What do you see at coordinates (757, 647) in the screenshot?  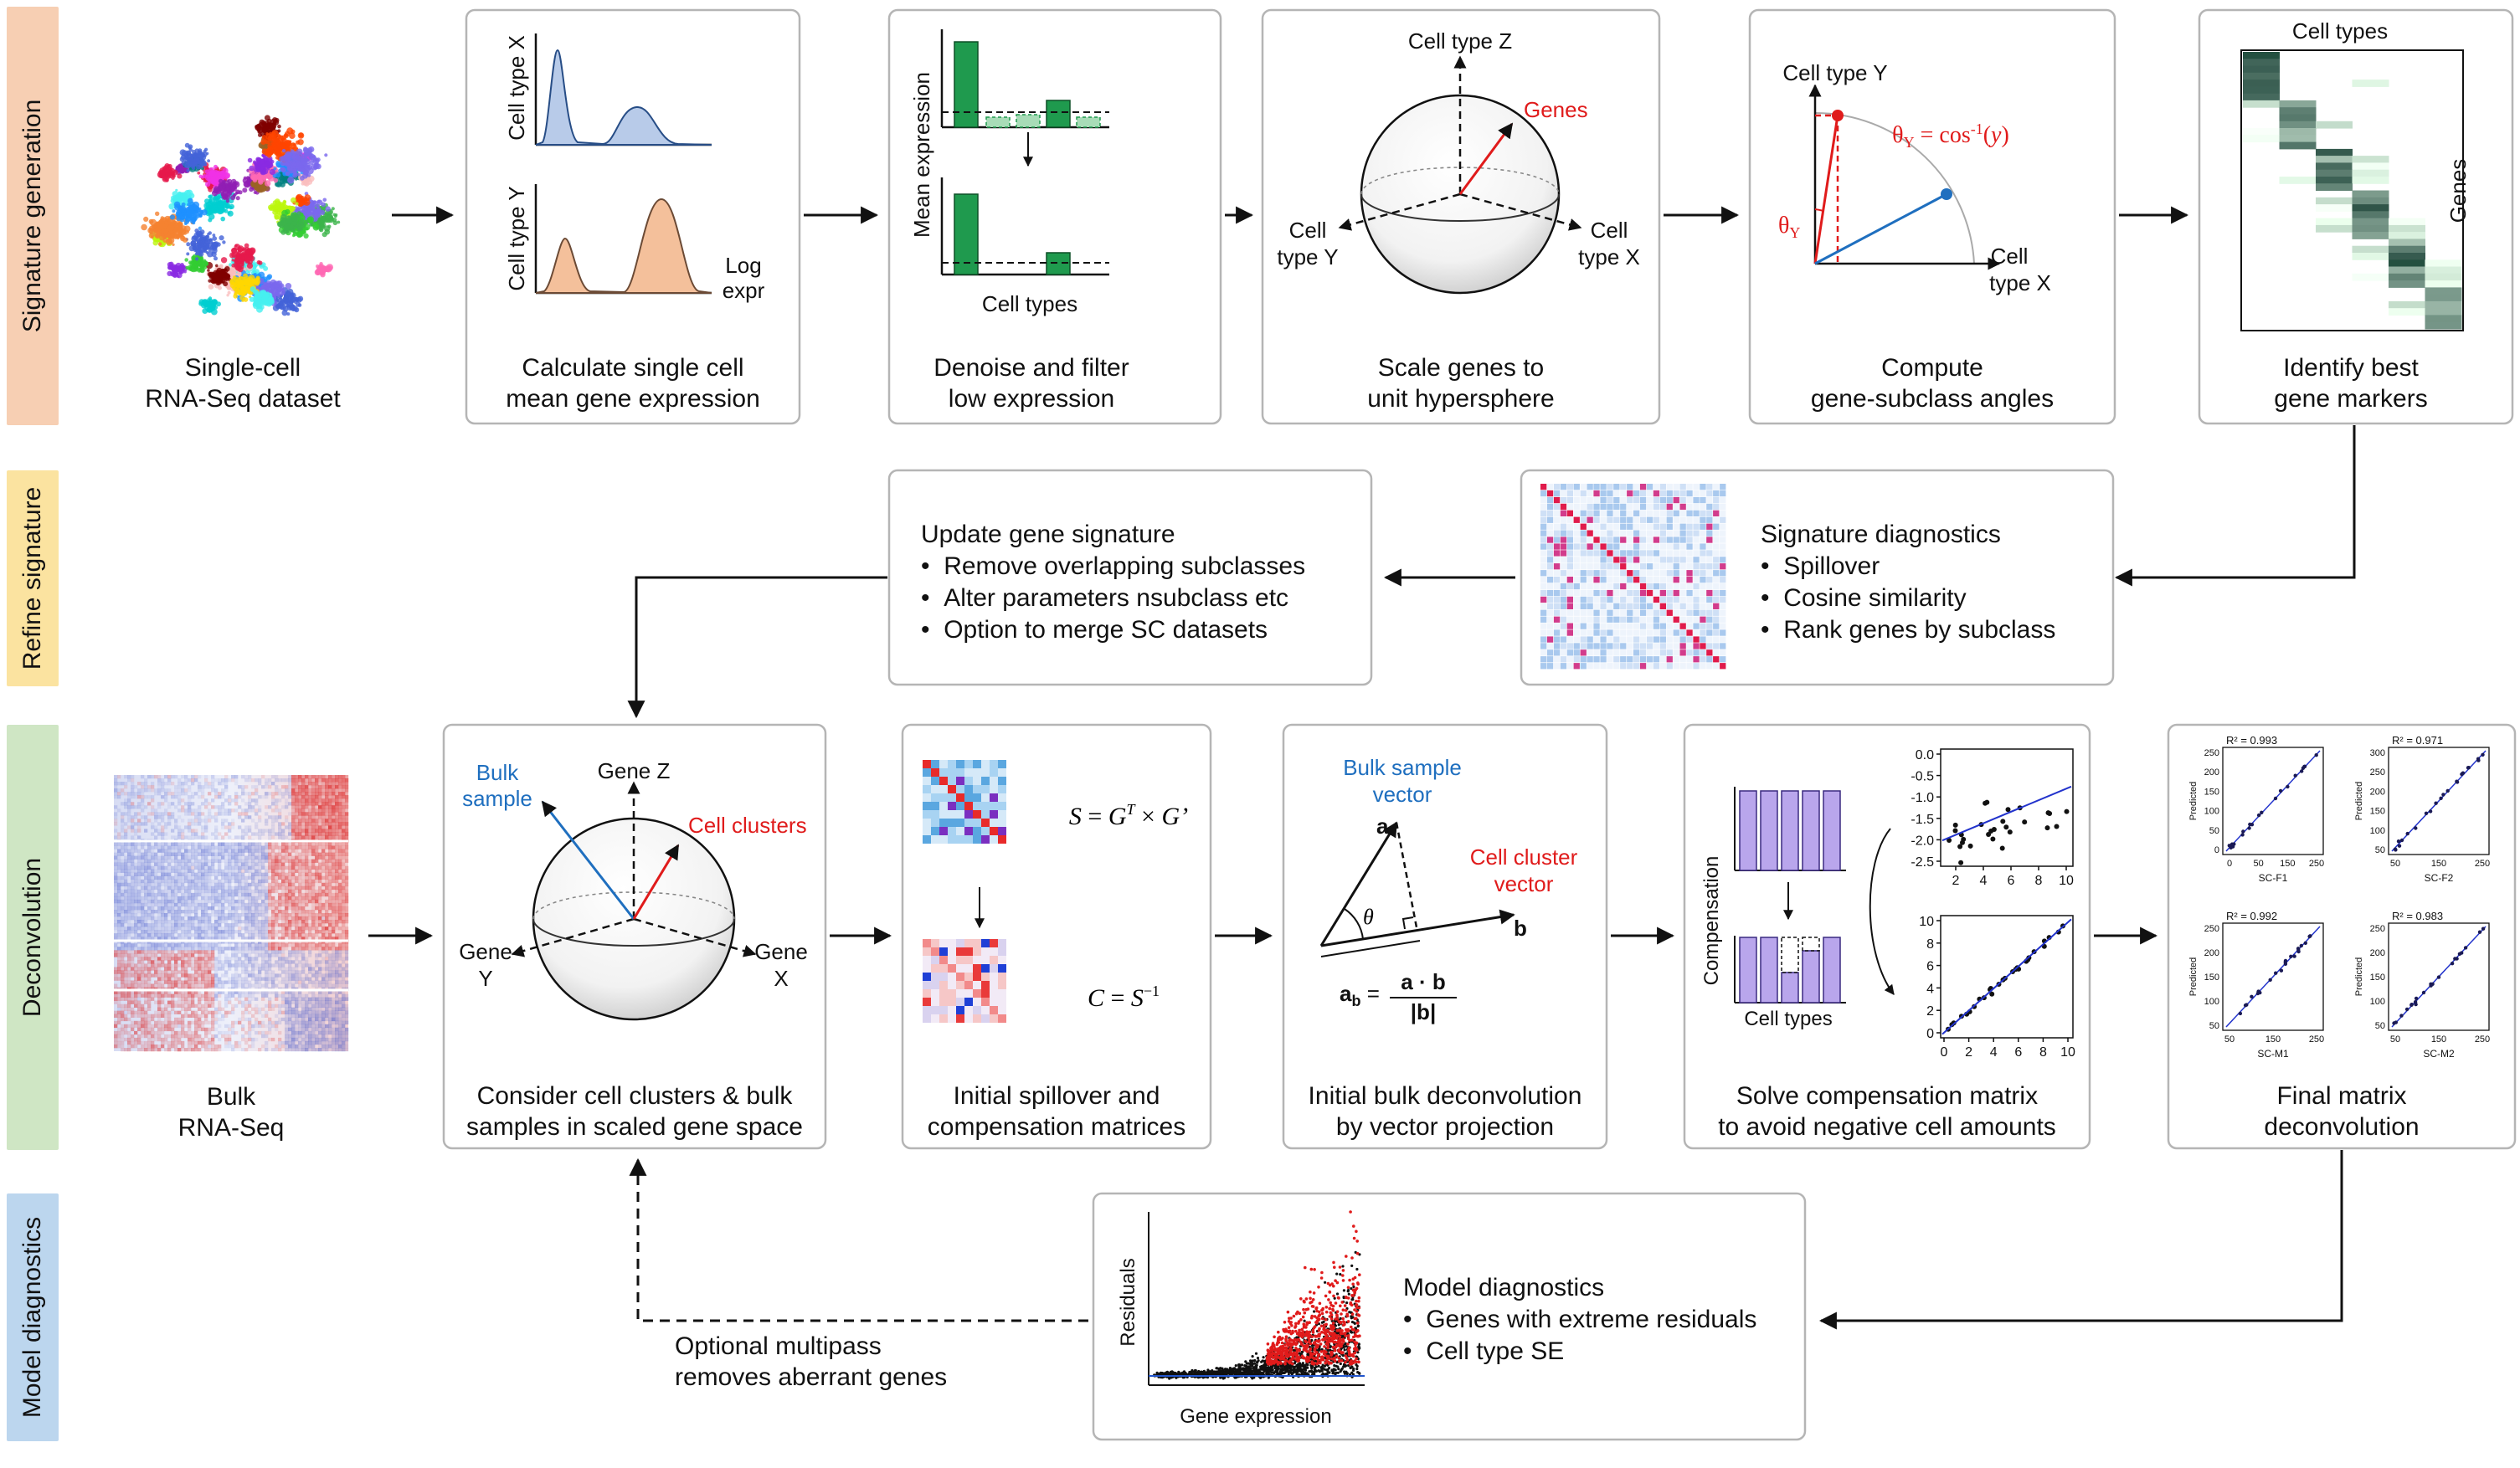 I see `arrow-update-to-genespace` at bounding box center [757, 647].